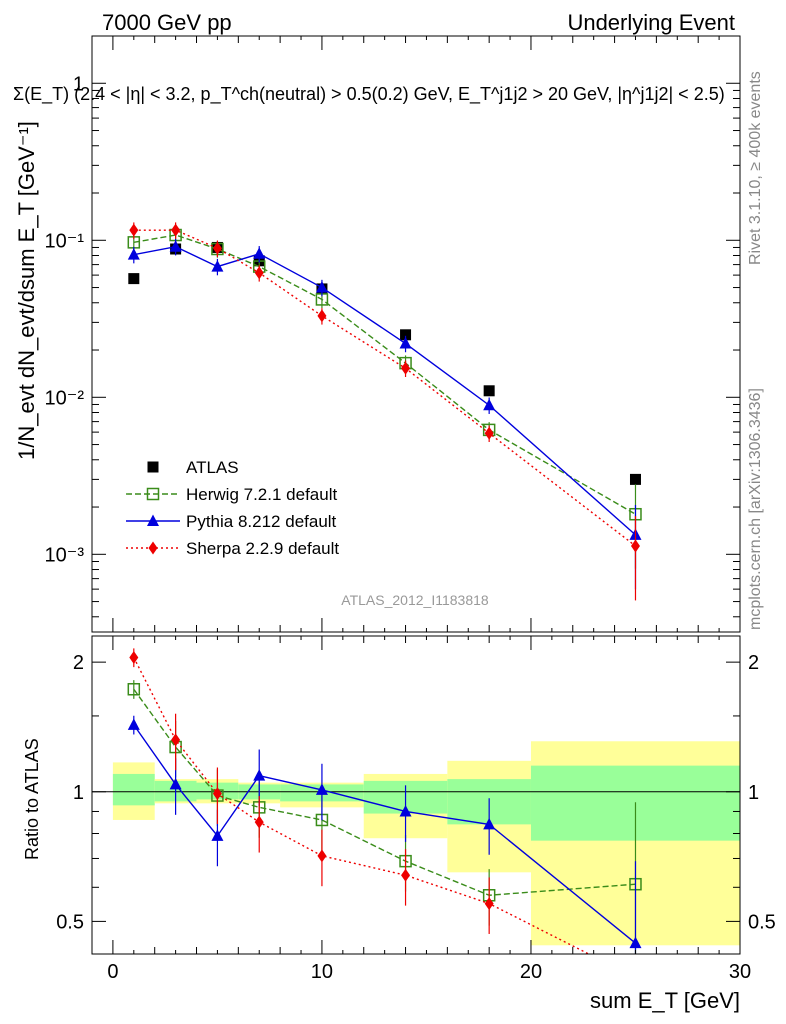 The height and width of the screenshot is (1024, 786). I want to click on pythia-legend-marker, so click(153, 520).